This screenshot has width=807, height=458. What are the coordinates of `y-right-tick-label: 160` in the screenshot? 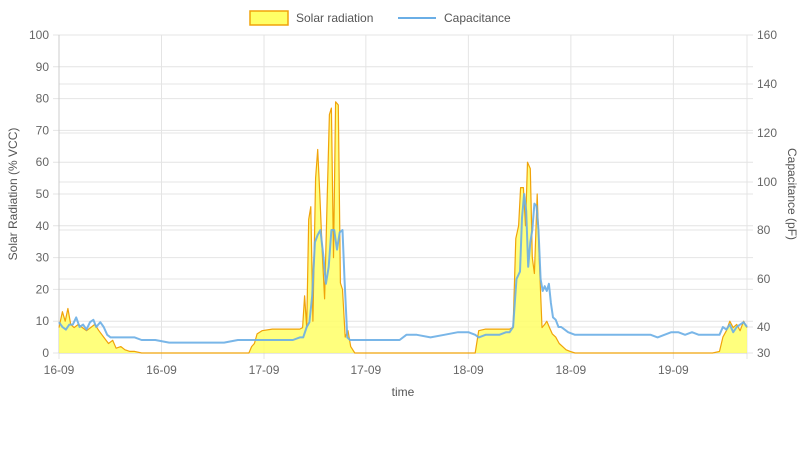 It's located at (767, 35).